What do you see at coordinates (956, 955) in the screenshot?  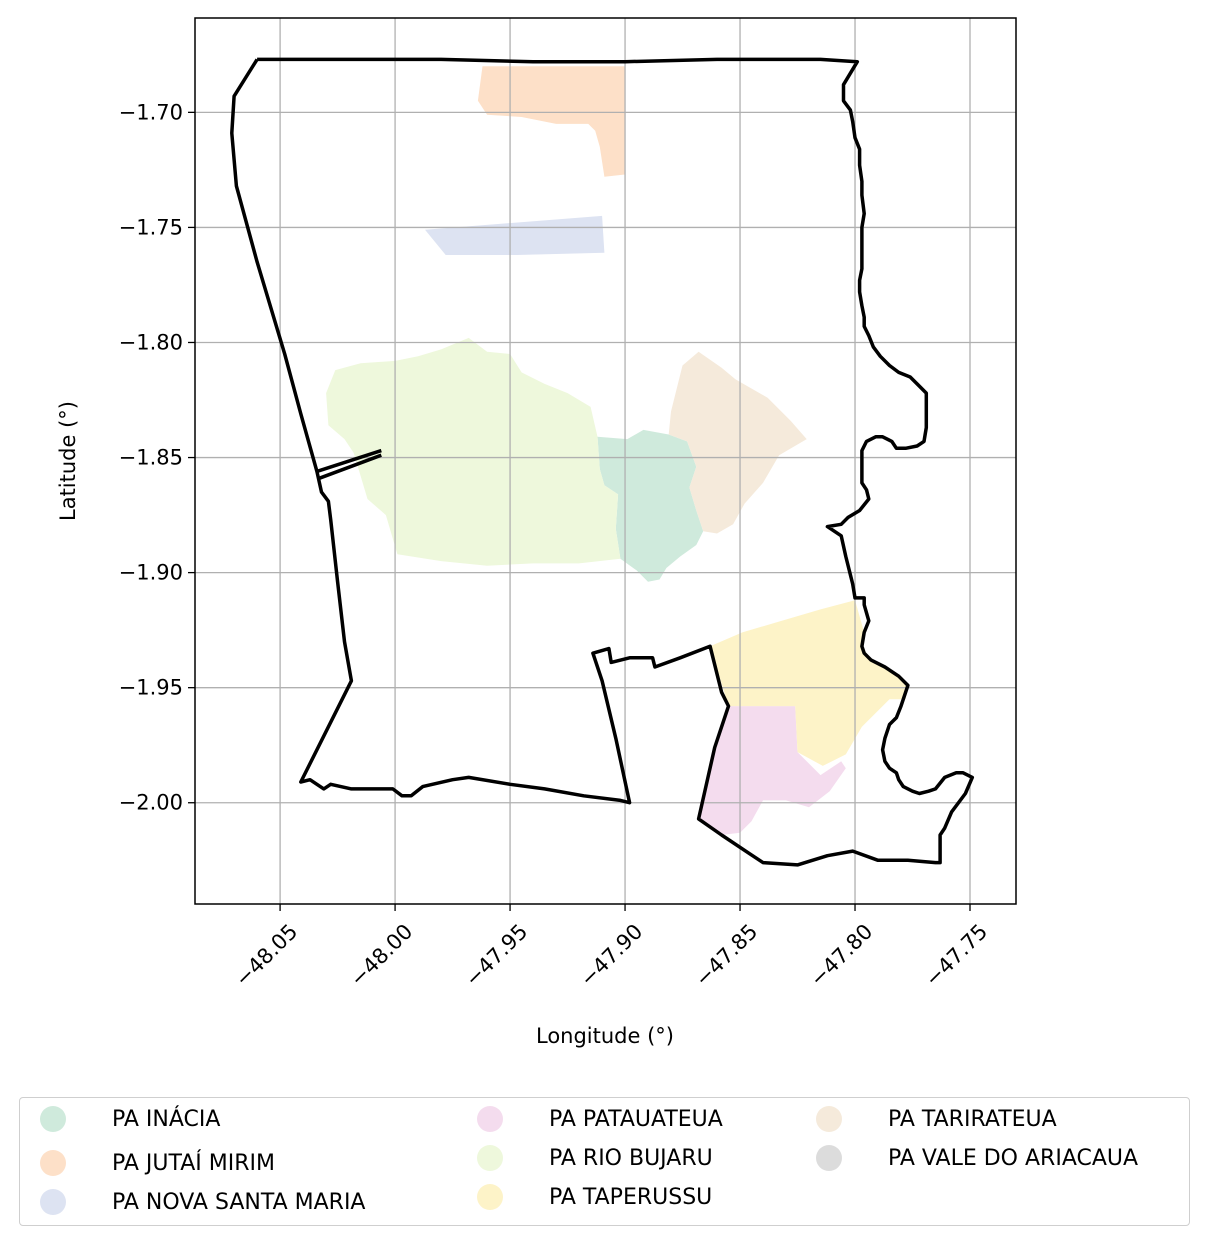 I see `x-tick-label: −47.75` at bounding box center [956, 955].